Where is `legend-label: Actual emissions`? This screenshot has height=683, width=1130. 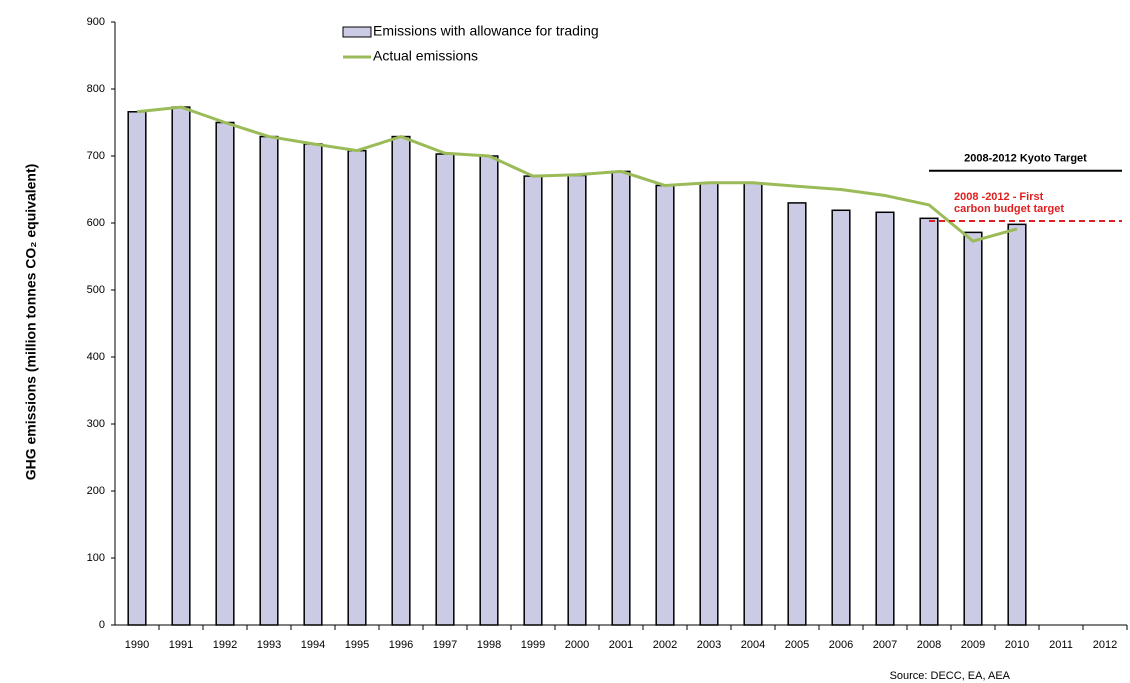 legend-label: Actual emissions is located at coordinates (425, 56).